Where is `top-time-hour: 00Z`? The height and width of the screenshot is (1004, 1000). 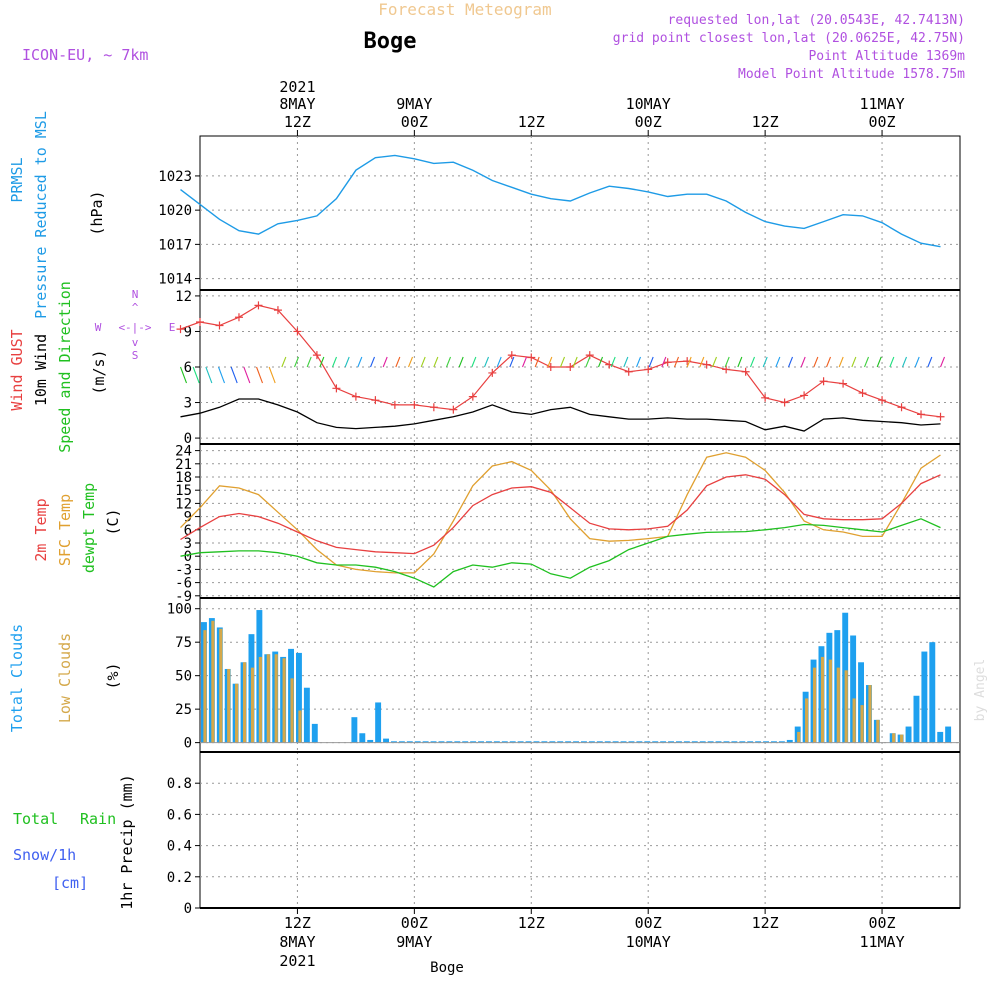 top-time-hour: 00Z is located at coordinates (882, 122).